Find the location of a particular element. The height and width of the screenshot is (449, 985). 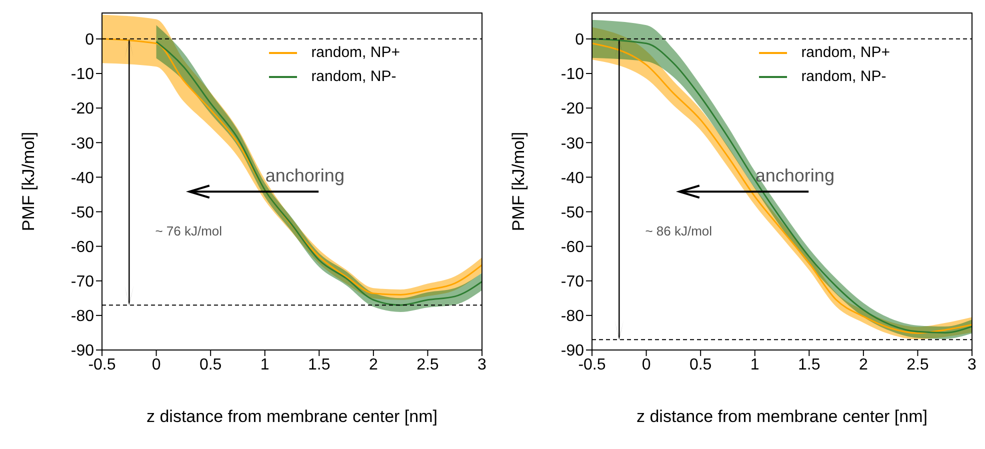

annotation: ~ 86 kJ/mol is located at coordinates (678, 230).